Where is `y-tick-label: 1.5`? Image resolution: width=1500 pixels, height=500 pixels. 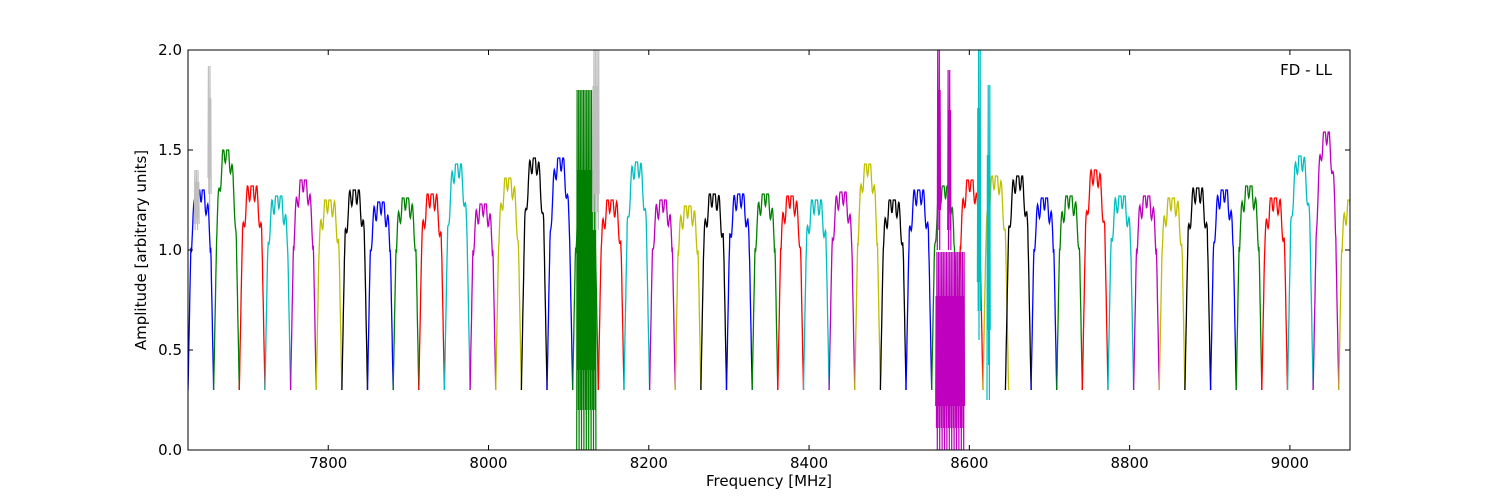
y-tick-label: 1.5 is located at coordinates (170, 150).